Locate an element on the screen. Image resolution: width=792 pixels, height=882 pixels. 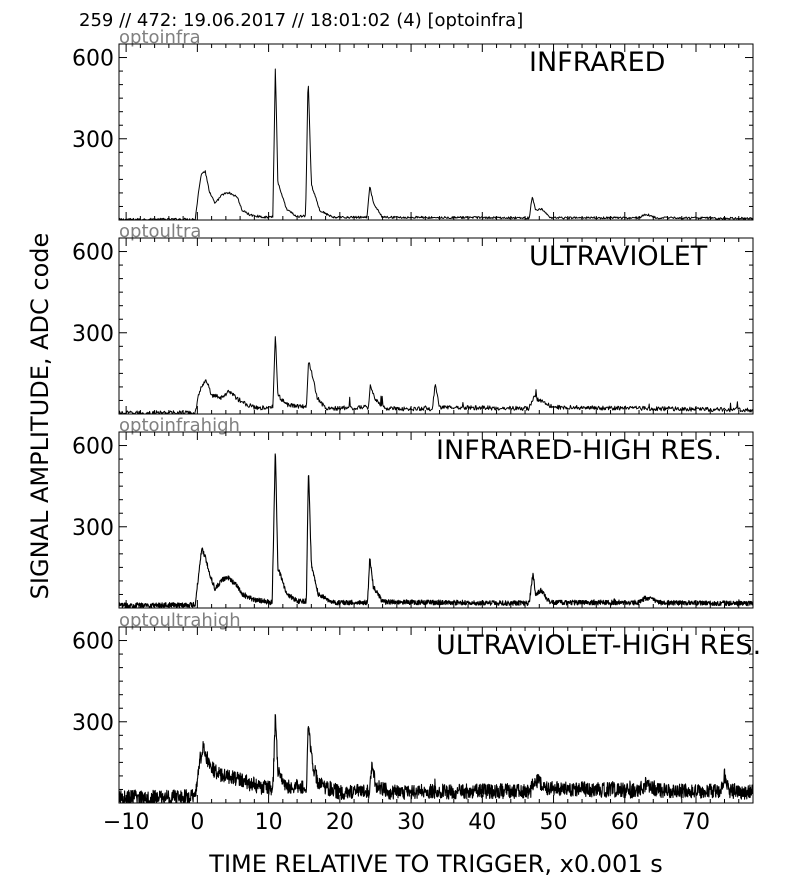
panel-title: INFRARED-HIGH RES. is located at coordinates (579, 450).